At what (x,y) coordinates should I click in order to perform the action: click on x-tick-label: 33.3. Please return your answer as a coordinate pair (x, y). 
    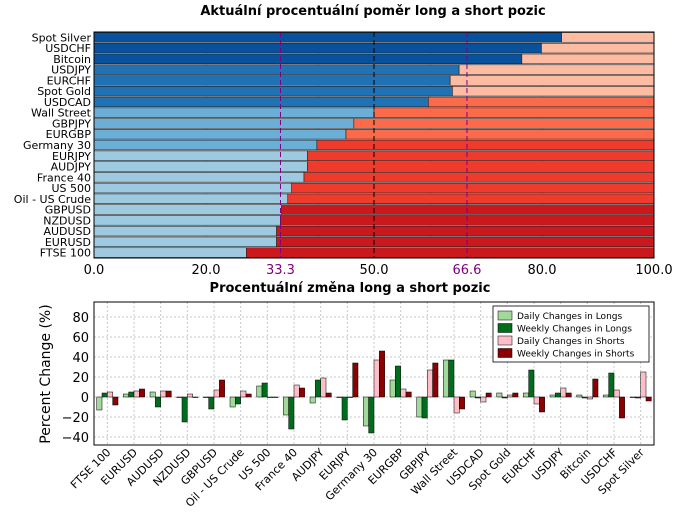
    Looking at the image, I should click on (280, 270).